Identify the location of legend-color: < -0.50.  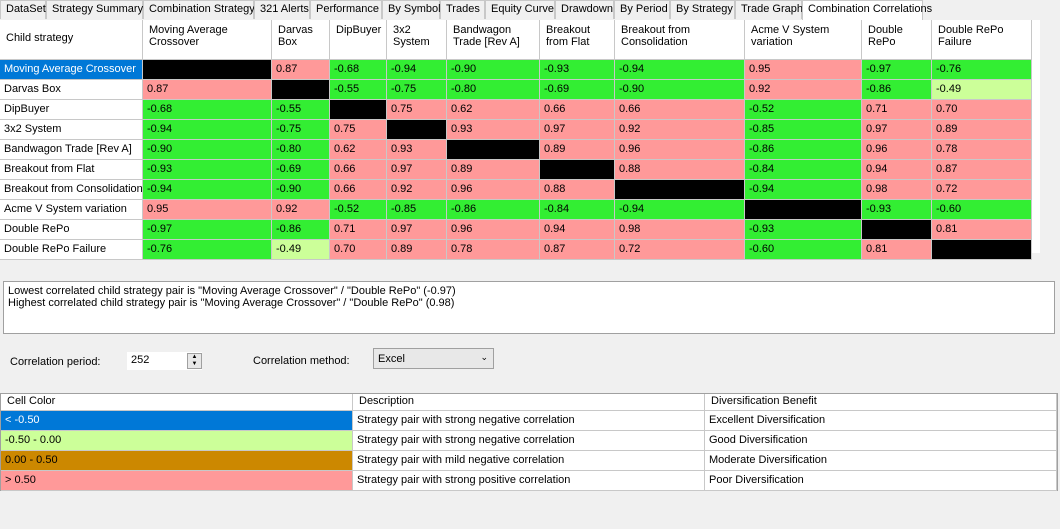
(177, 421).